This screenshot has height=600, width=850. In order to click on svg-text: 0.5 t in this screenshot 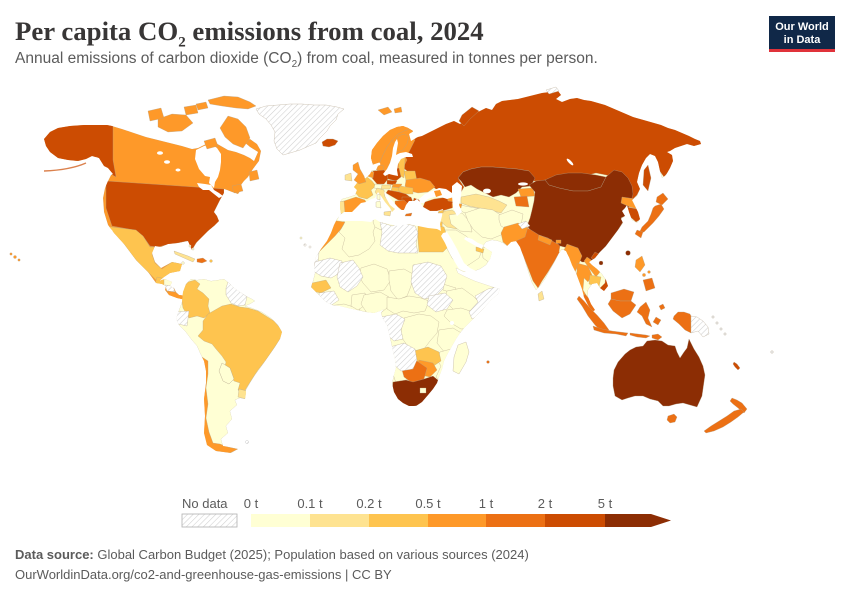, I will do `click(428, 503)`.